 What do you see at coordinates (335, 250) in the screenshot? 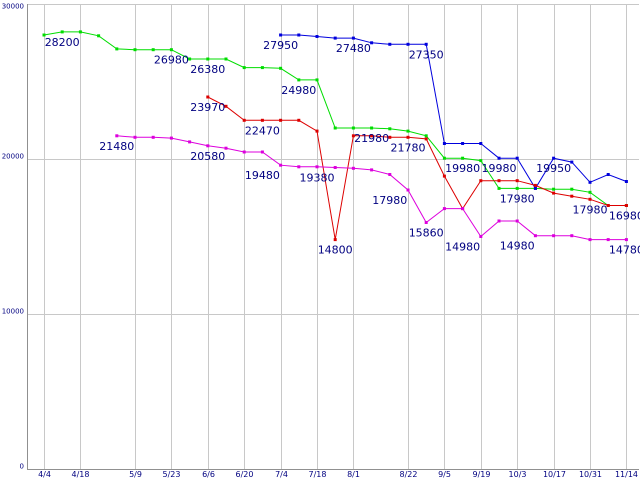
I see `data-label: 14800` at bounding box center [335, 250].